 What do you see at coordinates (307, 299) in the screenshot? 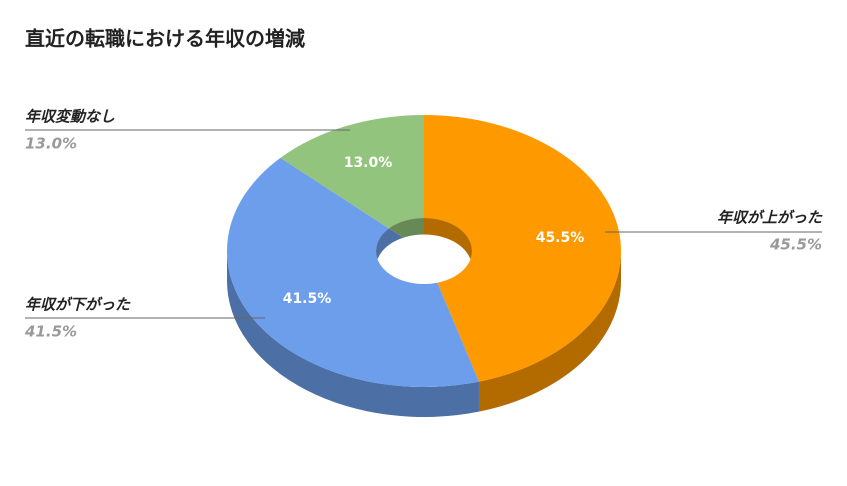
I see `inner-label: 41.5%` at bounding box center [307, 299].